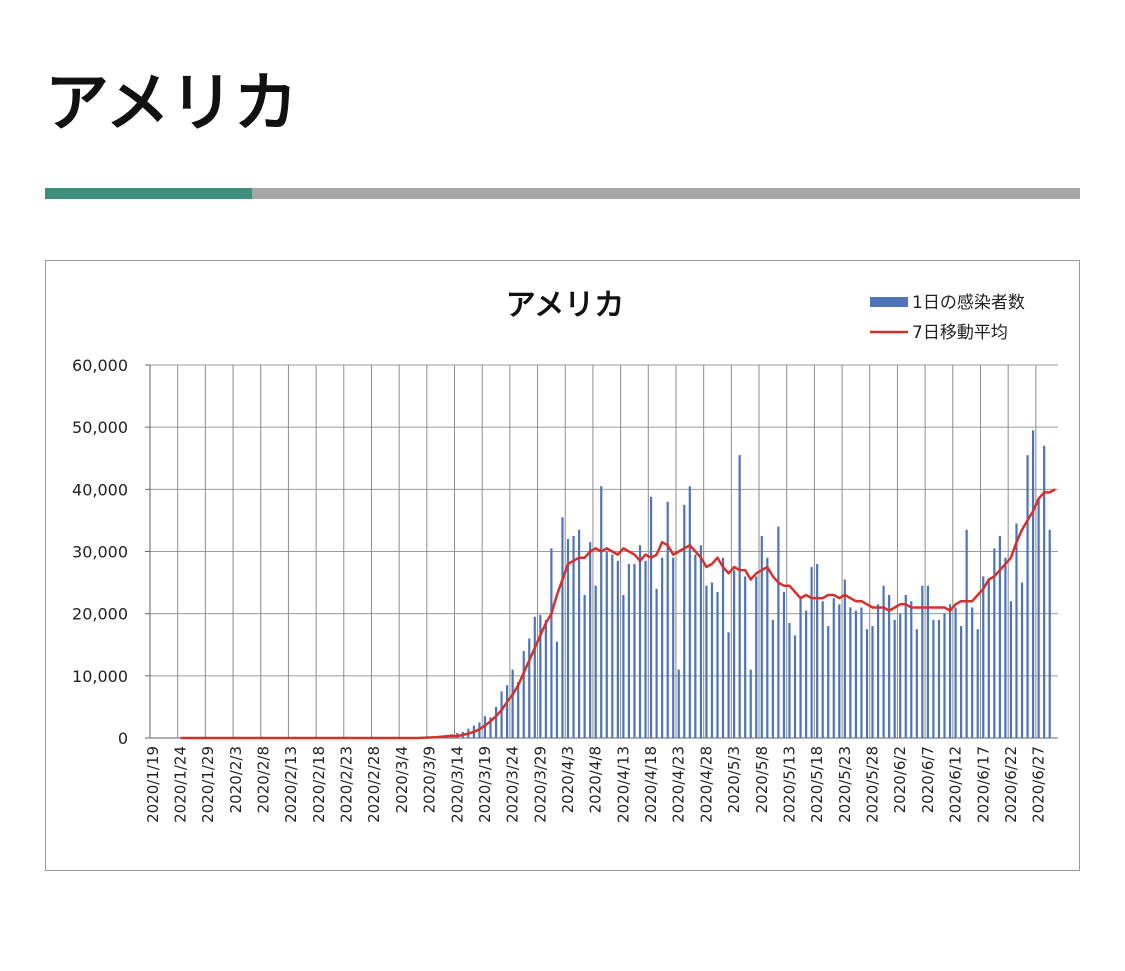  What do you see at coordinates (900, 779) in the screenshot?
I see `x-tick-label: 2020/6/2` at bounding box center [900, 779].